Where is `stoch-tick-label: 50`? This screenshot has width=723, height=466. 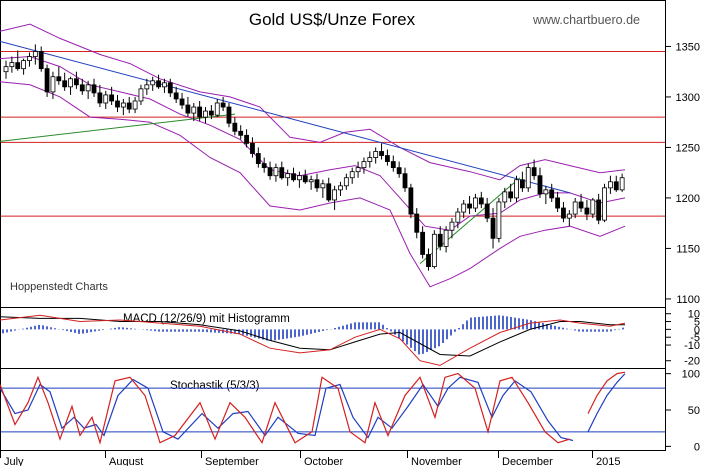 stoch-tick-label: 50 is located at coordinates (694, 411).